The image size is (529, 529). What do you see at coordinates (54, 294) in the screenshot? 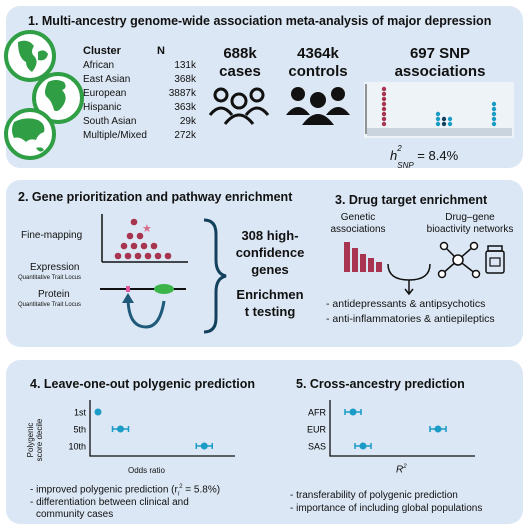
I see `protein-label: Protein` at bounding box center [54, 294].